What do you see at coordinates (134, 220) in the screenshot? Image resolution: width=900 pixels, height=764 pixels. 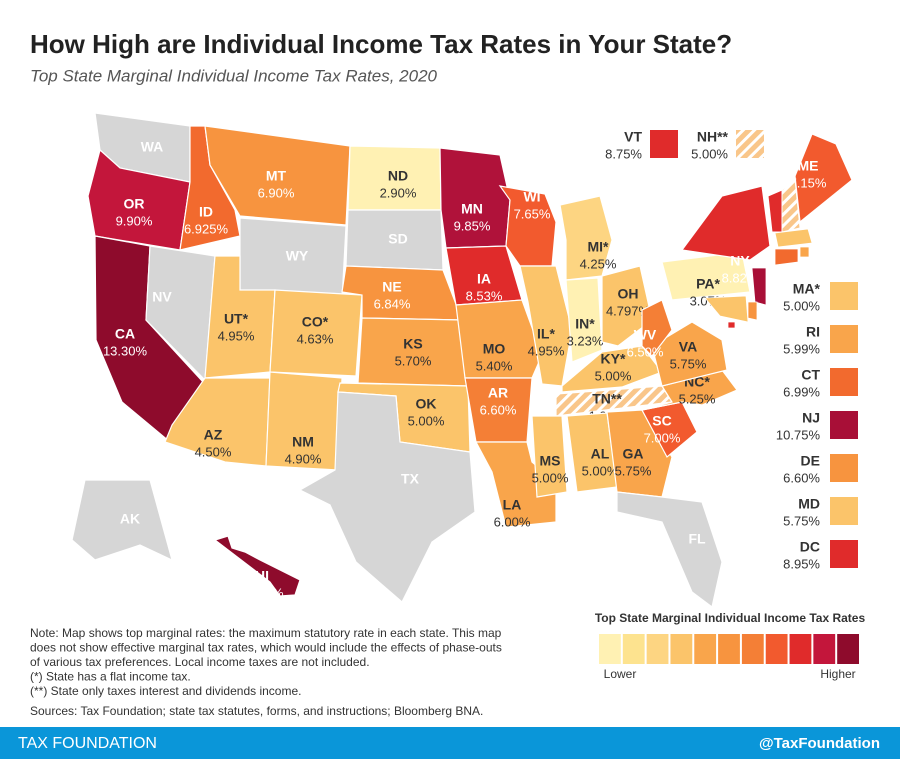 I see `state-rate: 9.90%` at bounding box center [134, 220].